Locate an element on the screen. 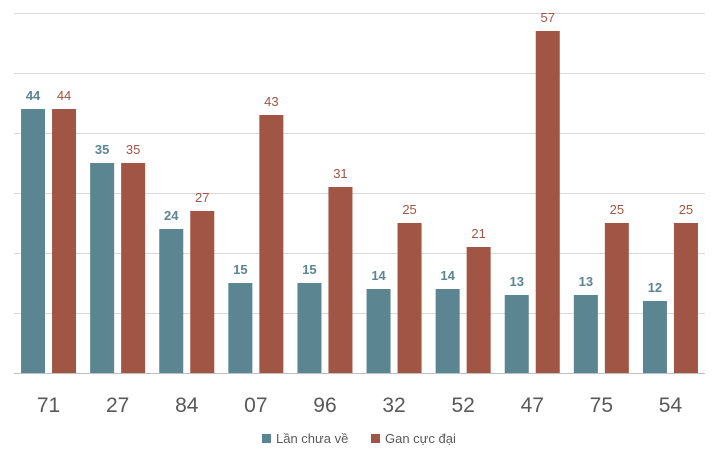 The width and height of the screenshot is (717, 462). value-label-lan-chua-ve-07: 15 is located at coordinates (240, 269).